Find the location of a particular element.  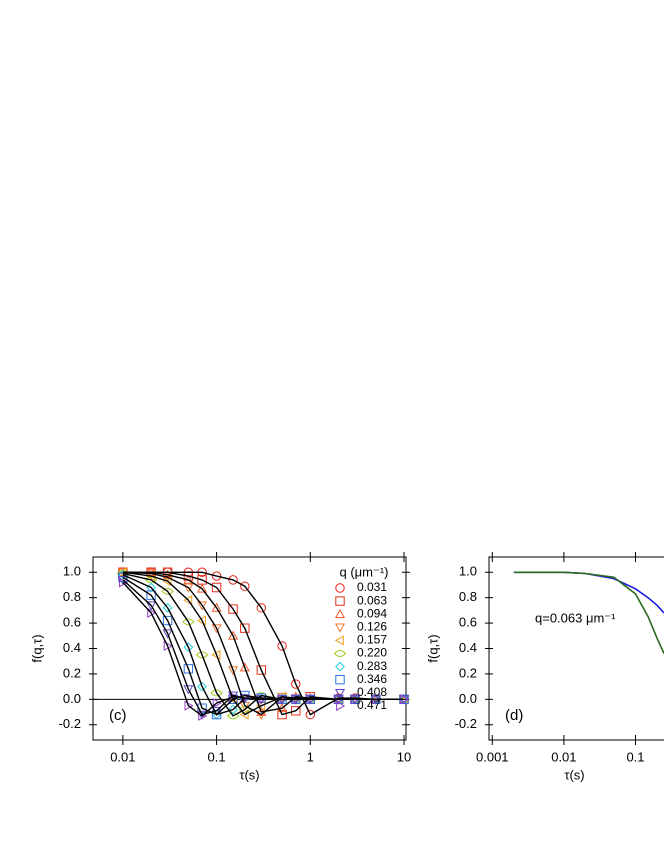

panel-label: (d) is located at coordinates (514, 715).